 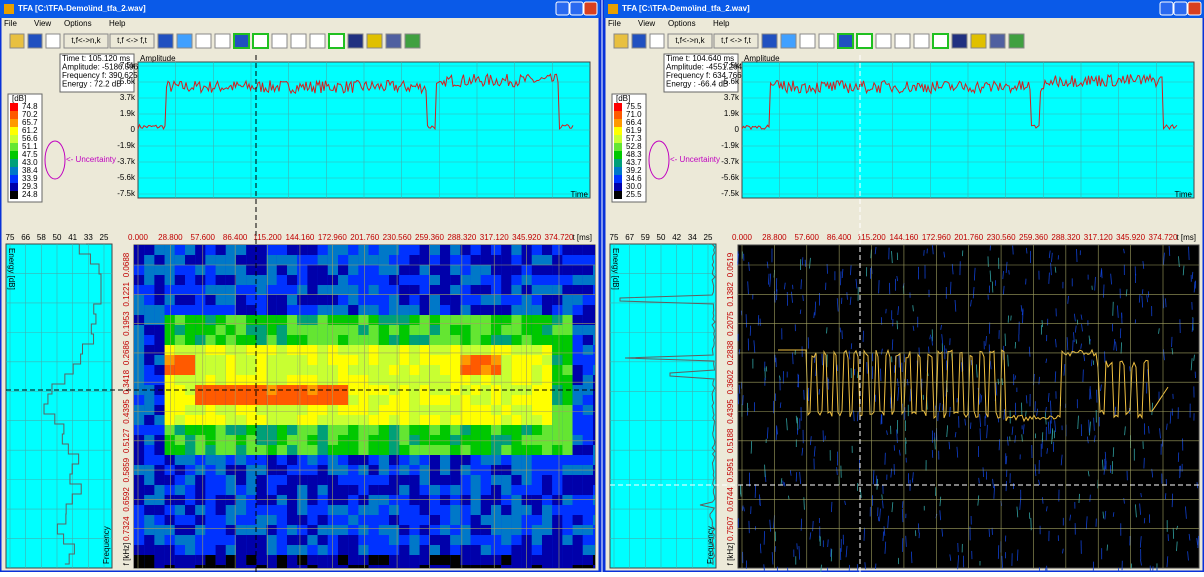 I want to click on energy-tick-label: 33, so click(x=88, y=237).